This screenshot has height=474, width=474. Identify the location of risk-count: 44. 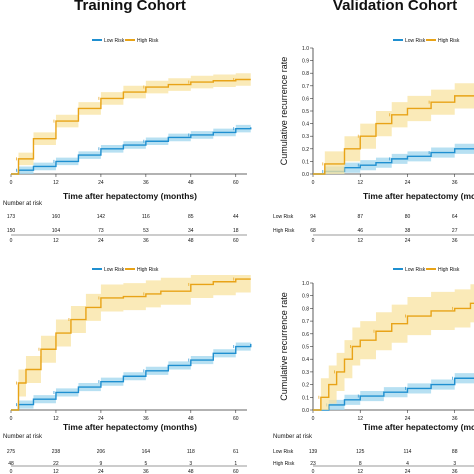
(236, 217).